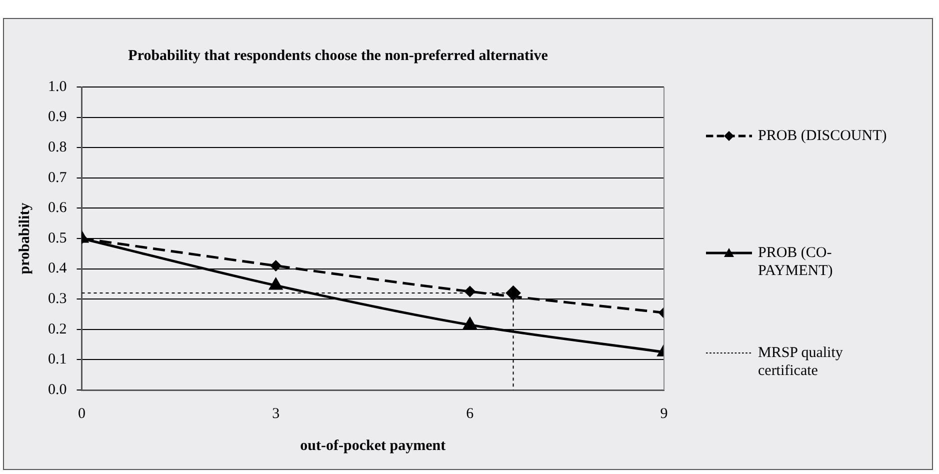  Describe the element at coordinates (57, 148) in the screenshot. I see `y-tick-label: 0.8` at that location.